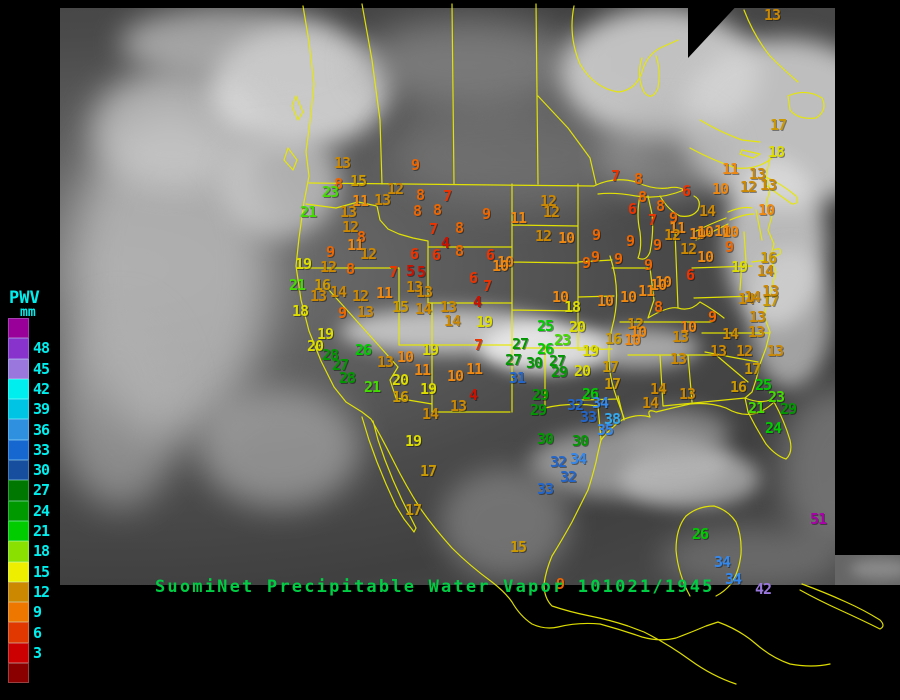 The width and height of the screenshot is (900, 700). Describe the element at coordinates (41, 388) in the screenshot. I see `legend-tick-label: 42` at that location.